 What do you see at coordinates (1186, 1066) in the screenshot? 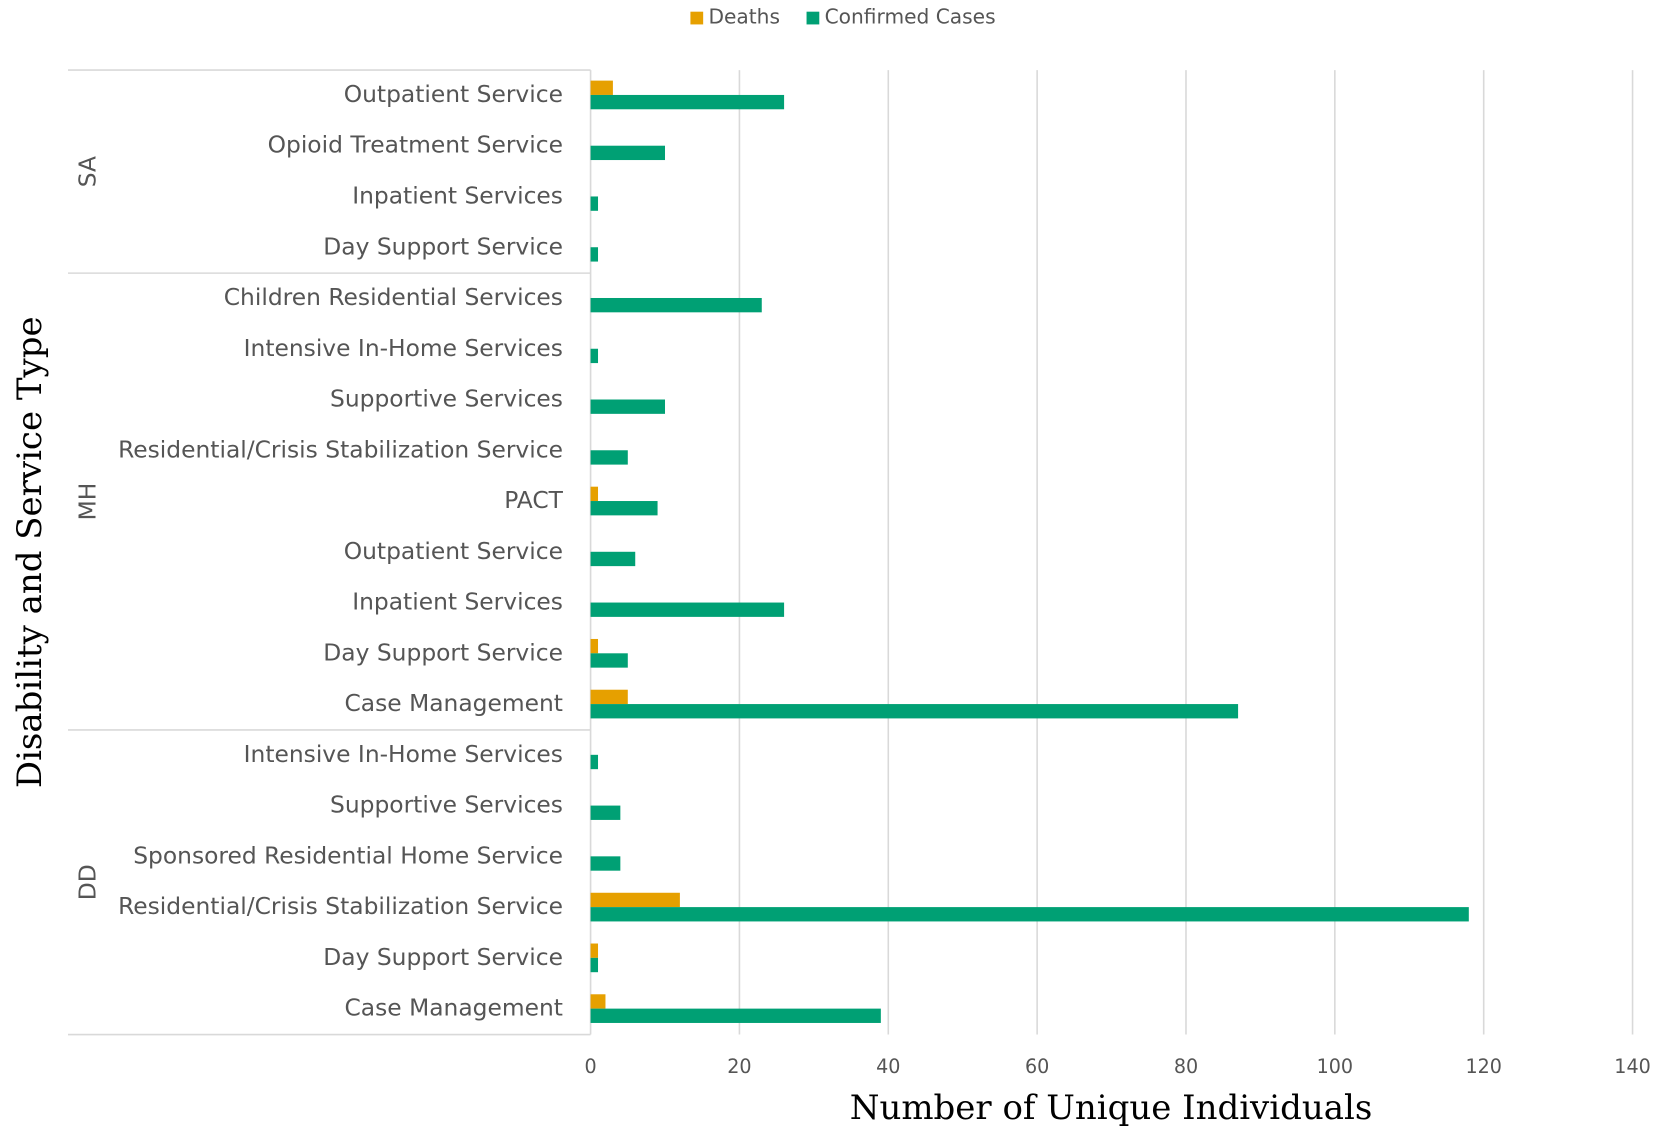
I see `x-tick-label: 80` at bounding box center [1186, 1066].